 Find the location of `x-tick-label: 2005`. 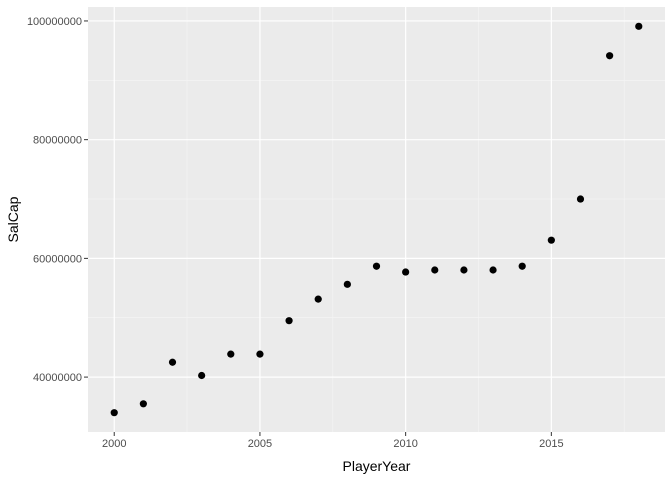

x-tick-label: 2005 is located at coordinates (260, 444).